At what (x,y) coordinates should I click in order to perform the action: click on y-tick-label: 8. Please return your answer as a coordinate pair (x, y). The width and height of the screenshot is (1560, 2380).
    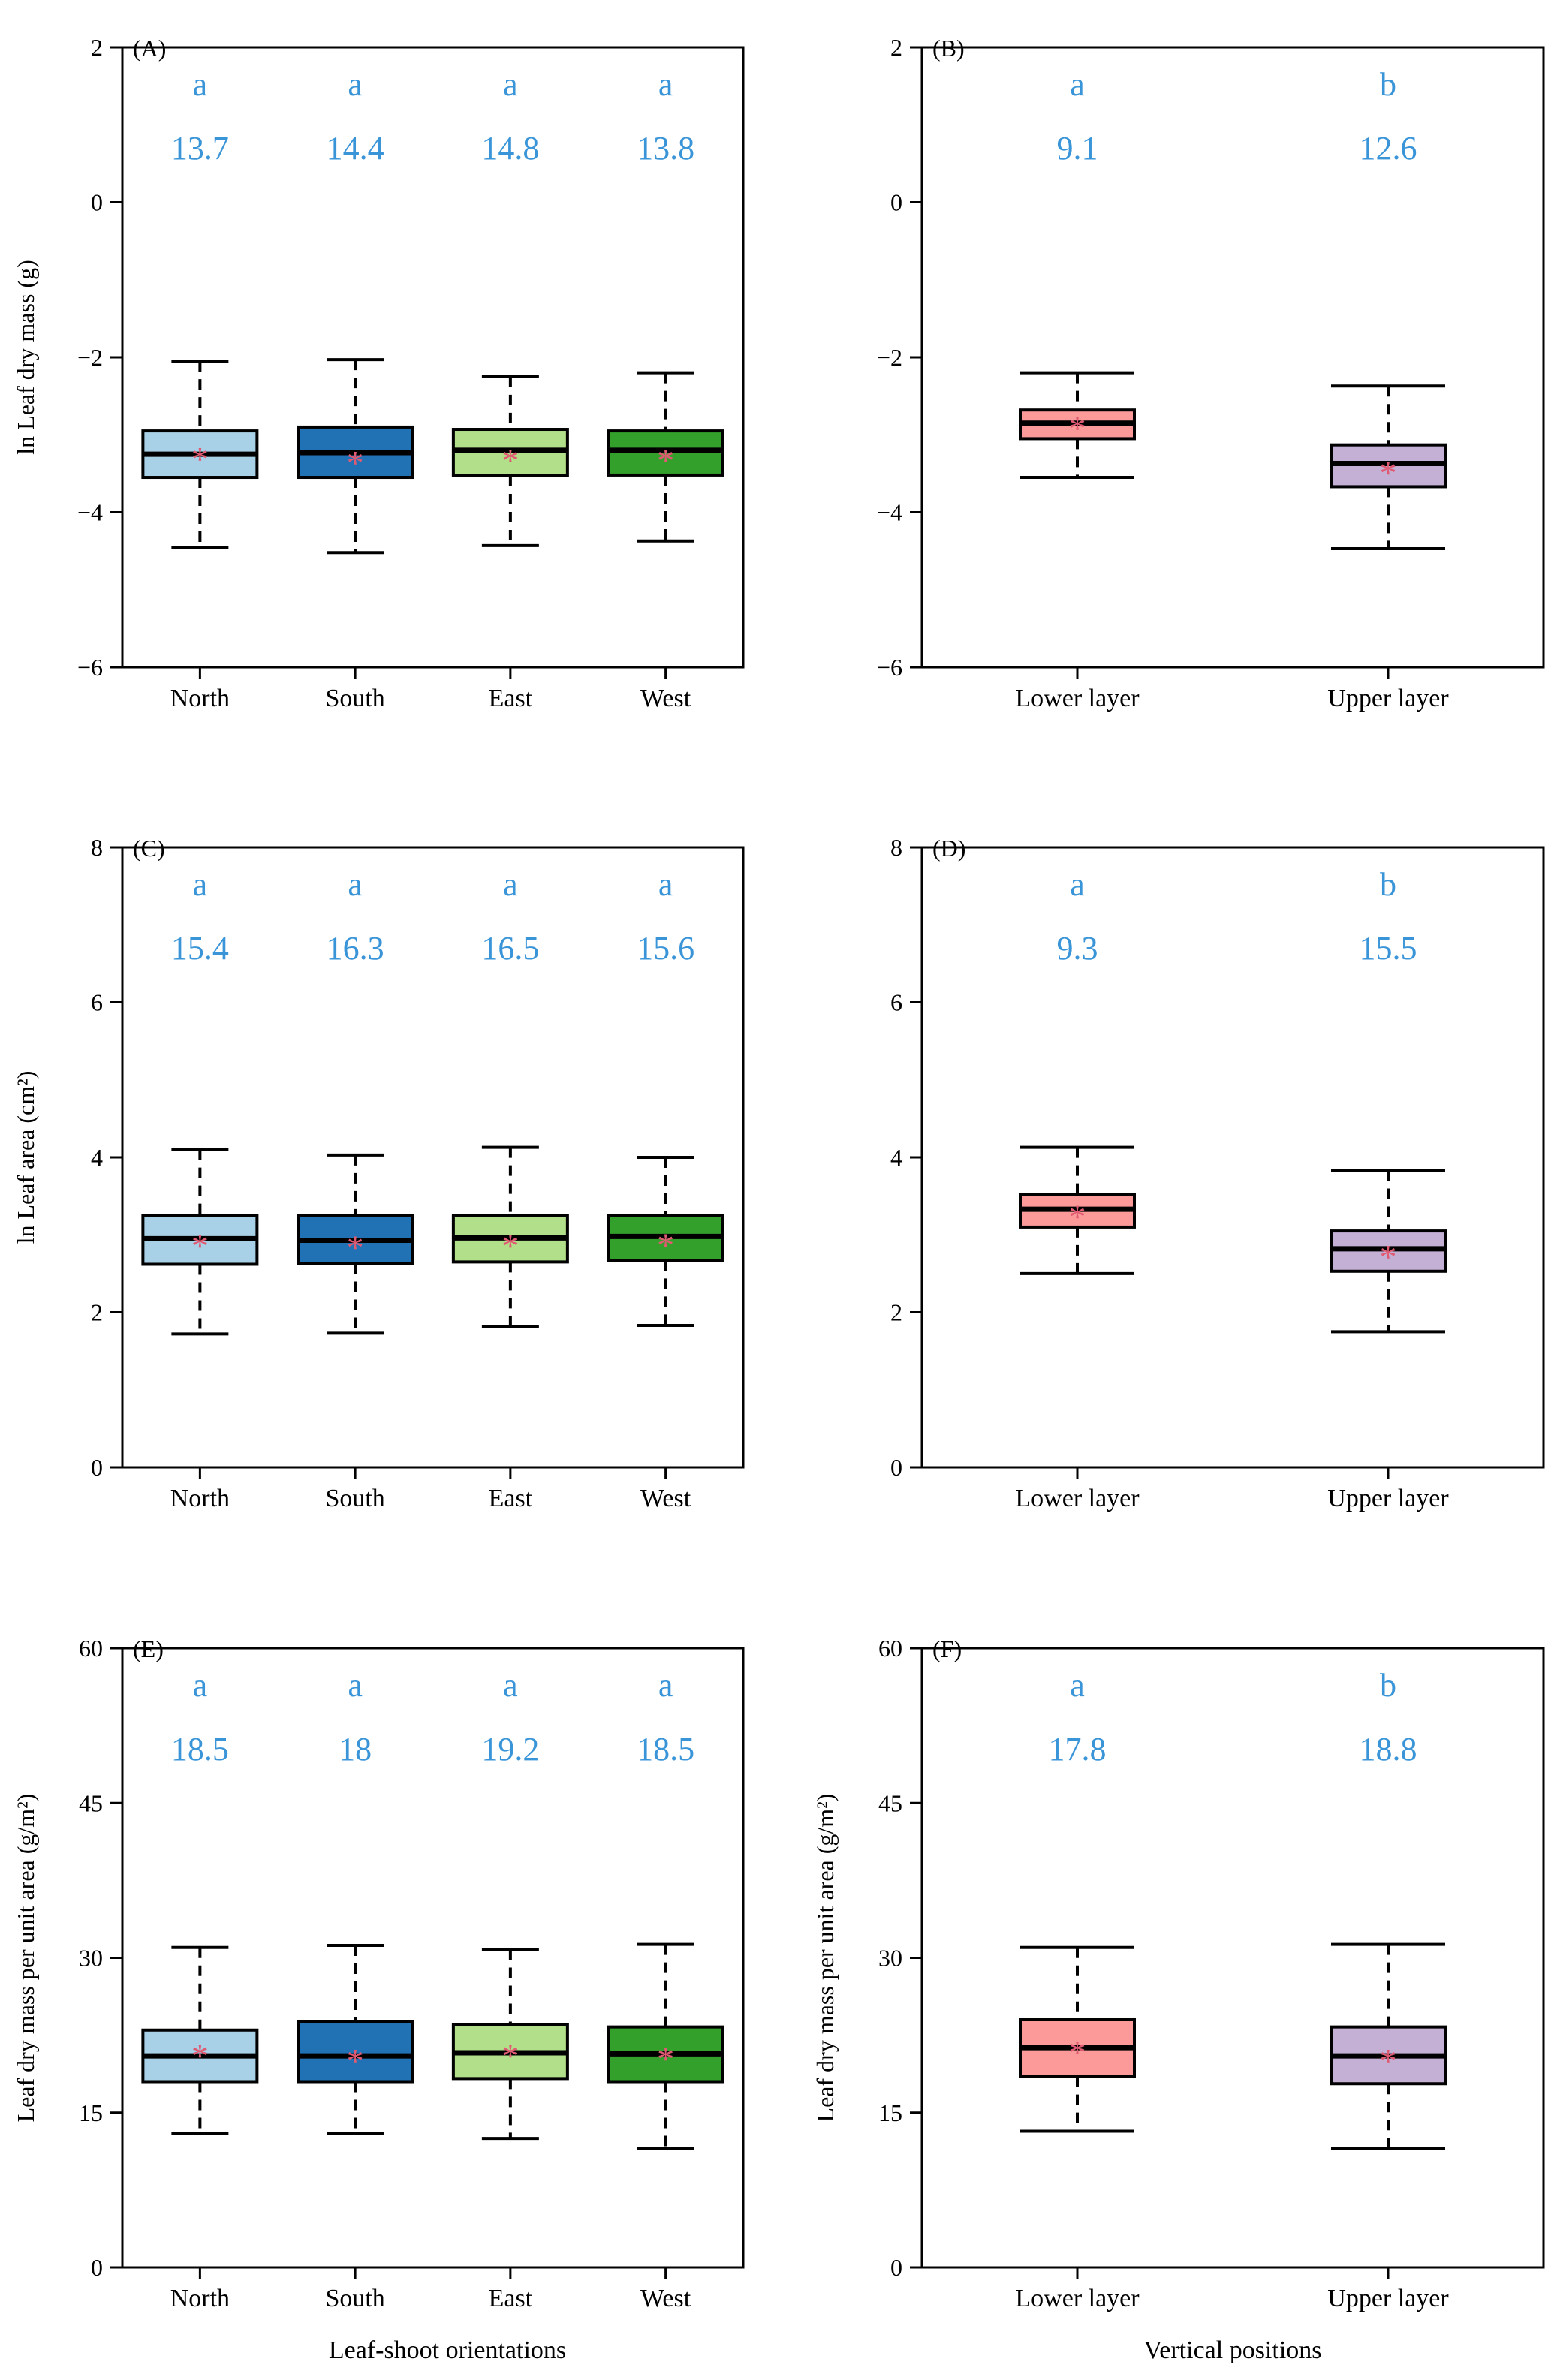
    Looking at the image, I should click on (97, 847).